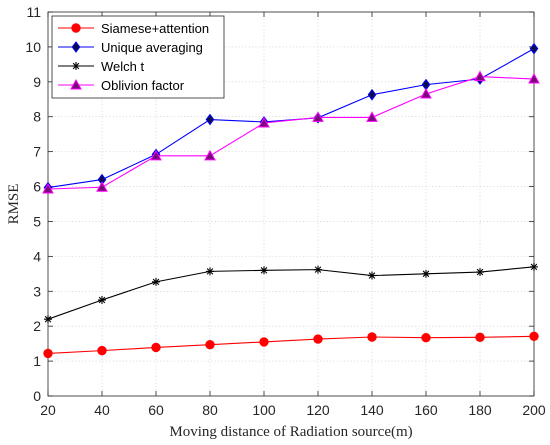 The width and height of the screenshot is (550, 445). I want to click on y-axis-label: RMSE, so click(14, 204).